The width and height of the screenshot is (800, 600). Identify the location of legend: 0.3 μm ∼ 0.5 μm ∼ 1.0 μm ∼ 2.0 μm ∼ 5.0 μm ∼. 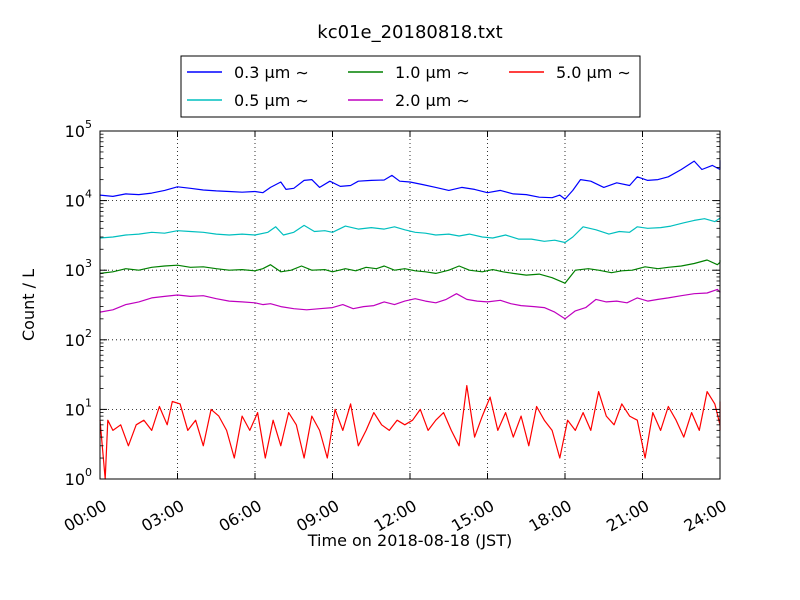
(410, 86).